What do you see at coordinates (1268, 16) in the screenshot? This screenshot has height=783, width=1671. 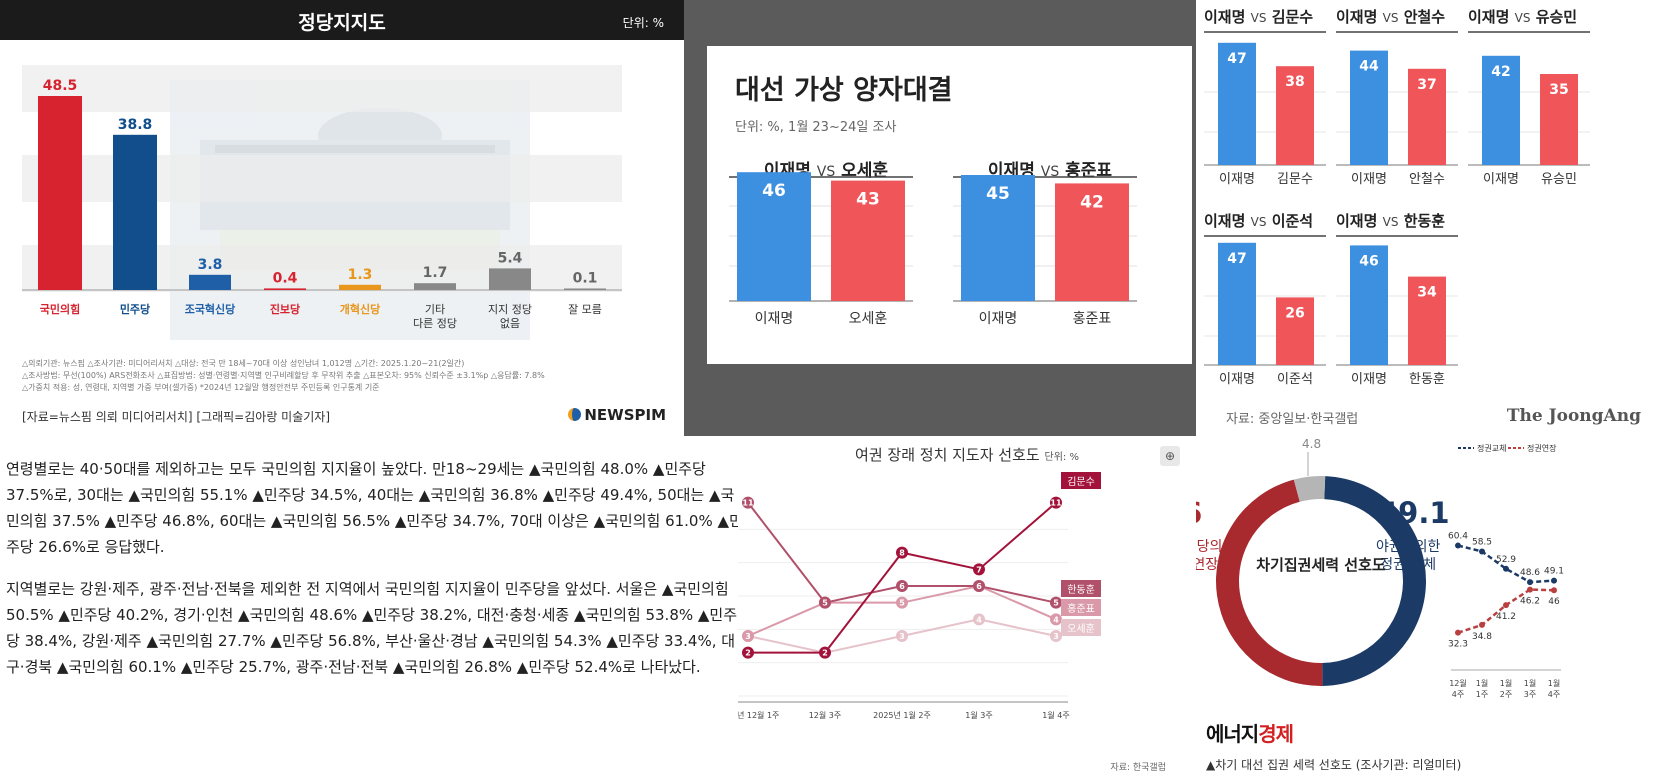 I see `matchup-title: 이재명 VS 김문수` at bounding box center [1268, 16].